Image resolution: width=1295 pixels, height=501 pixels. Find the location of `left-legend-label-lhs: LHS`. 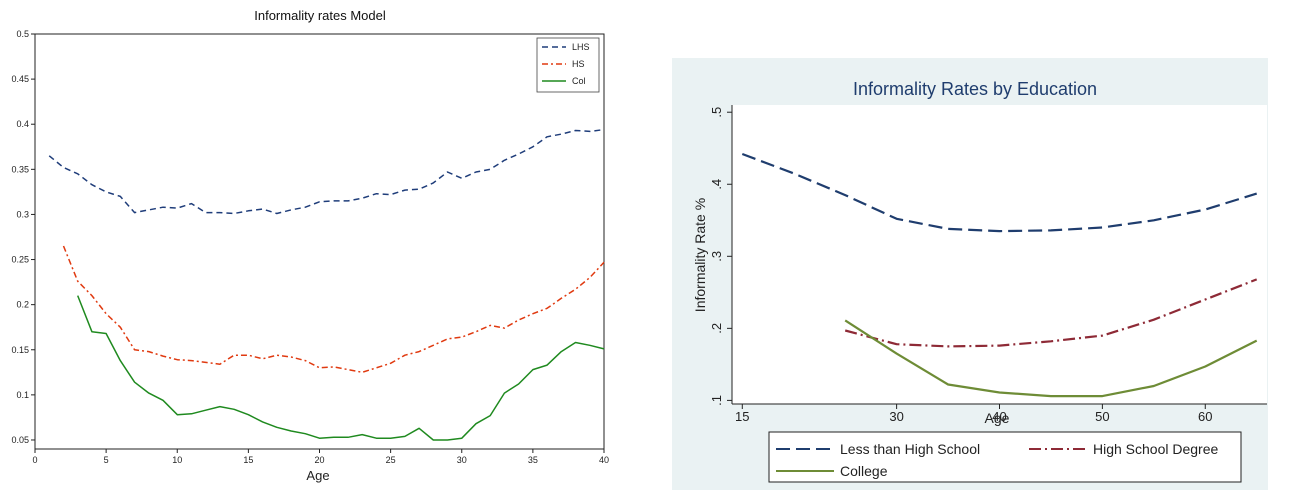

left-legend-label-lhs: LHS is located at coordinates (581, 47).